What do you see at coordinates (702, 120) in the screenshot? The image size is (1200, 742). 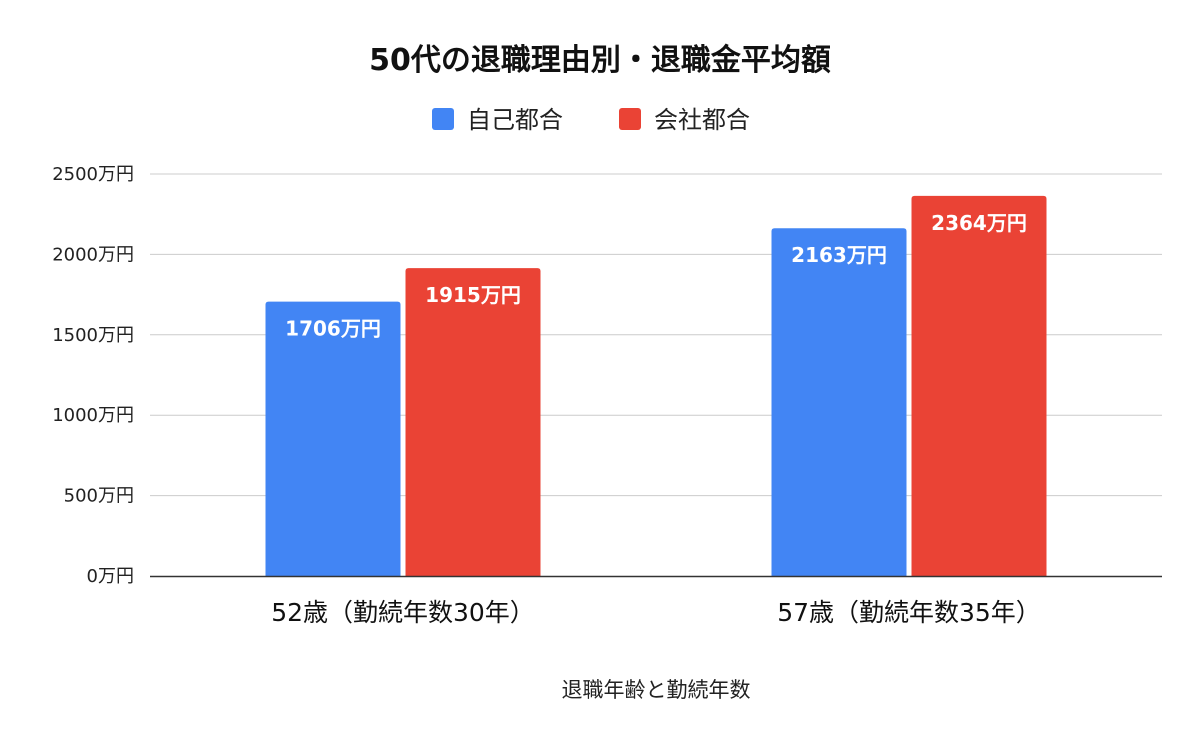 I see `legend-label: 会社都合` at bounding box center [702, 120].